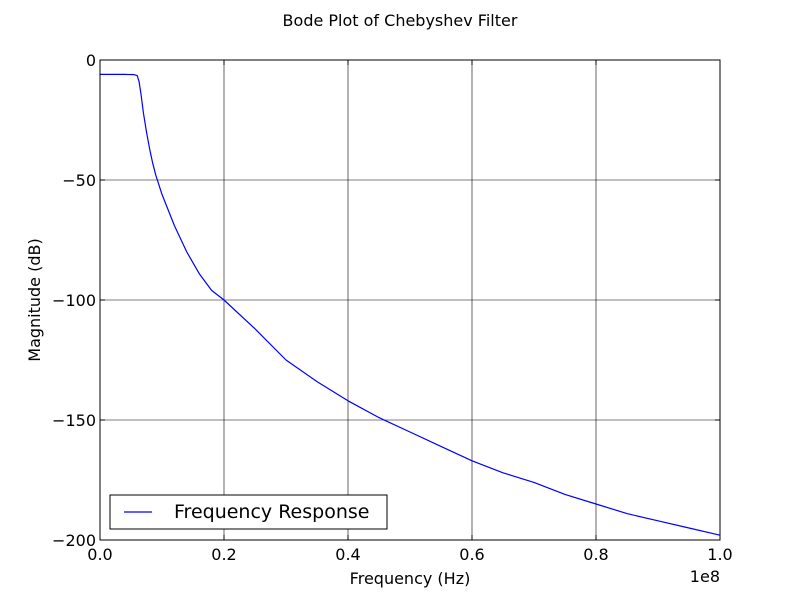 This screenshot has height=600, width=800. What do you see at coordinates (410, 578) in the screenshot?
I see `x-axis-label: Frequency (Hz)` at bounding box center [410, 578].